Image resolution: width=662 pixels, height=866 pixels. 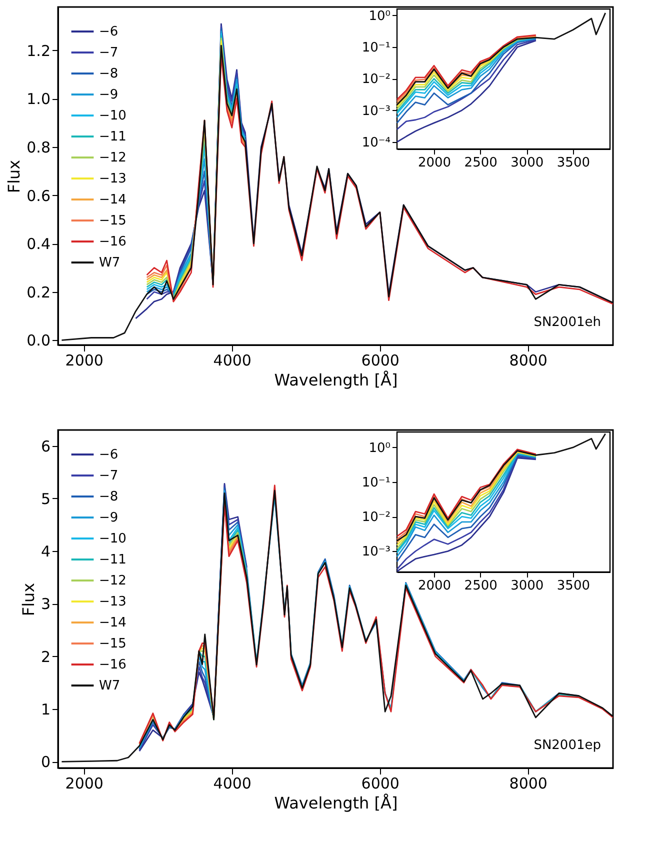 I want to click on y-tick-label: 4, so click(x=45, y=551).